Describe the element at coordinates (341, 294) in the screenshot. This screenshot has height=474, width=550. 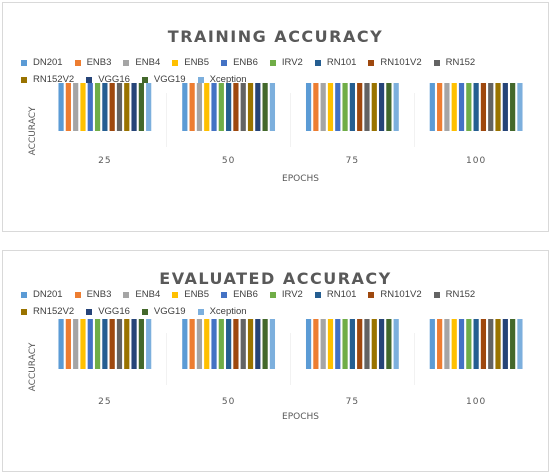
I see `legend-label: RN101` at that location.